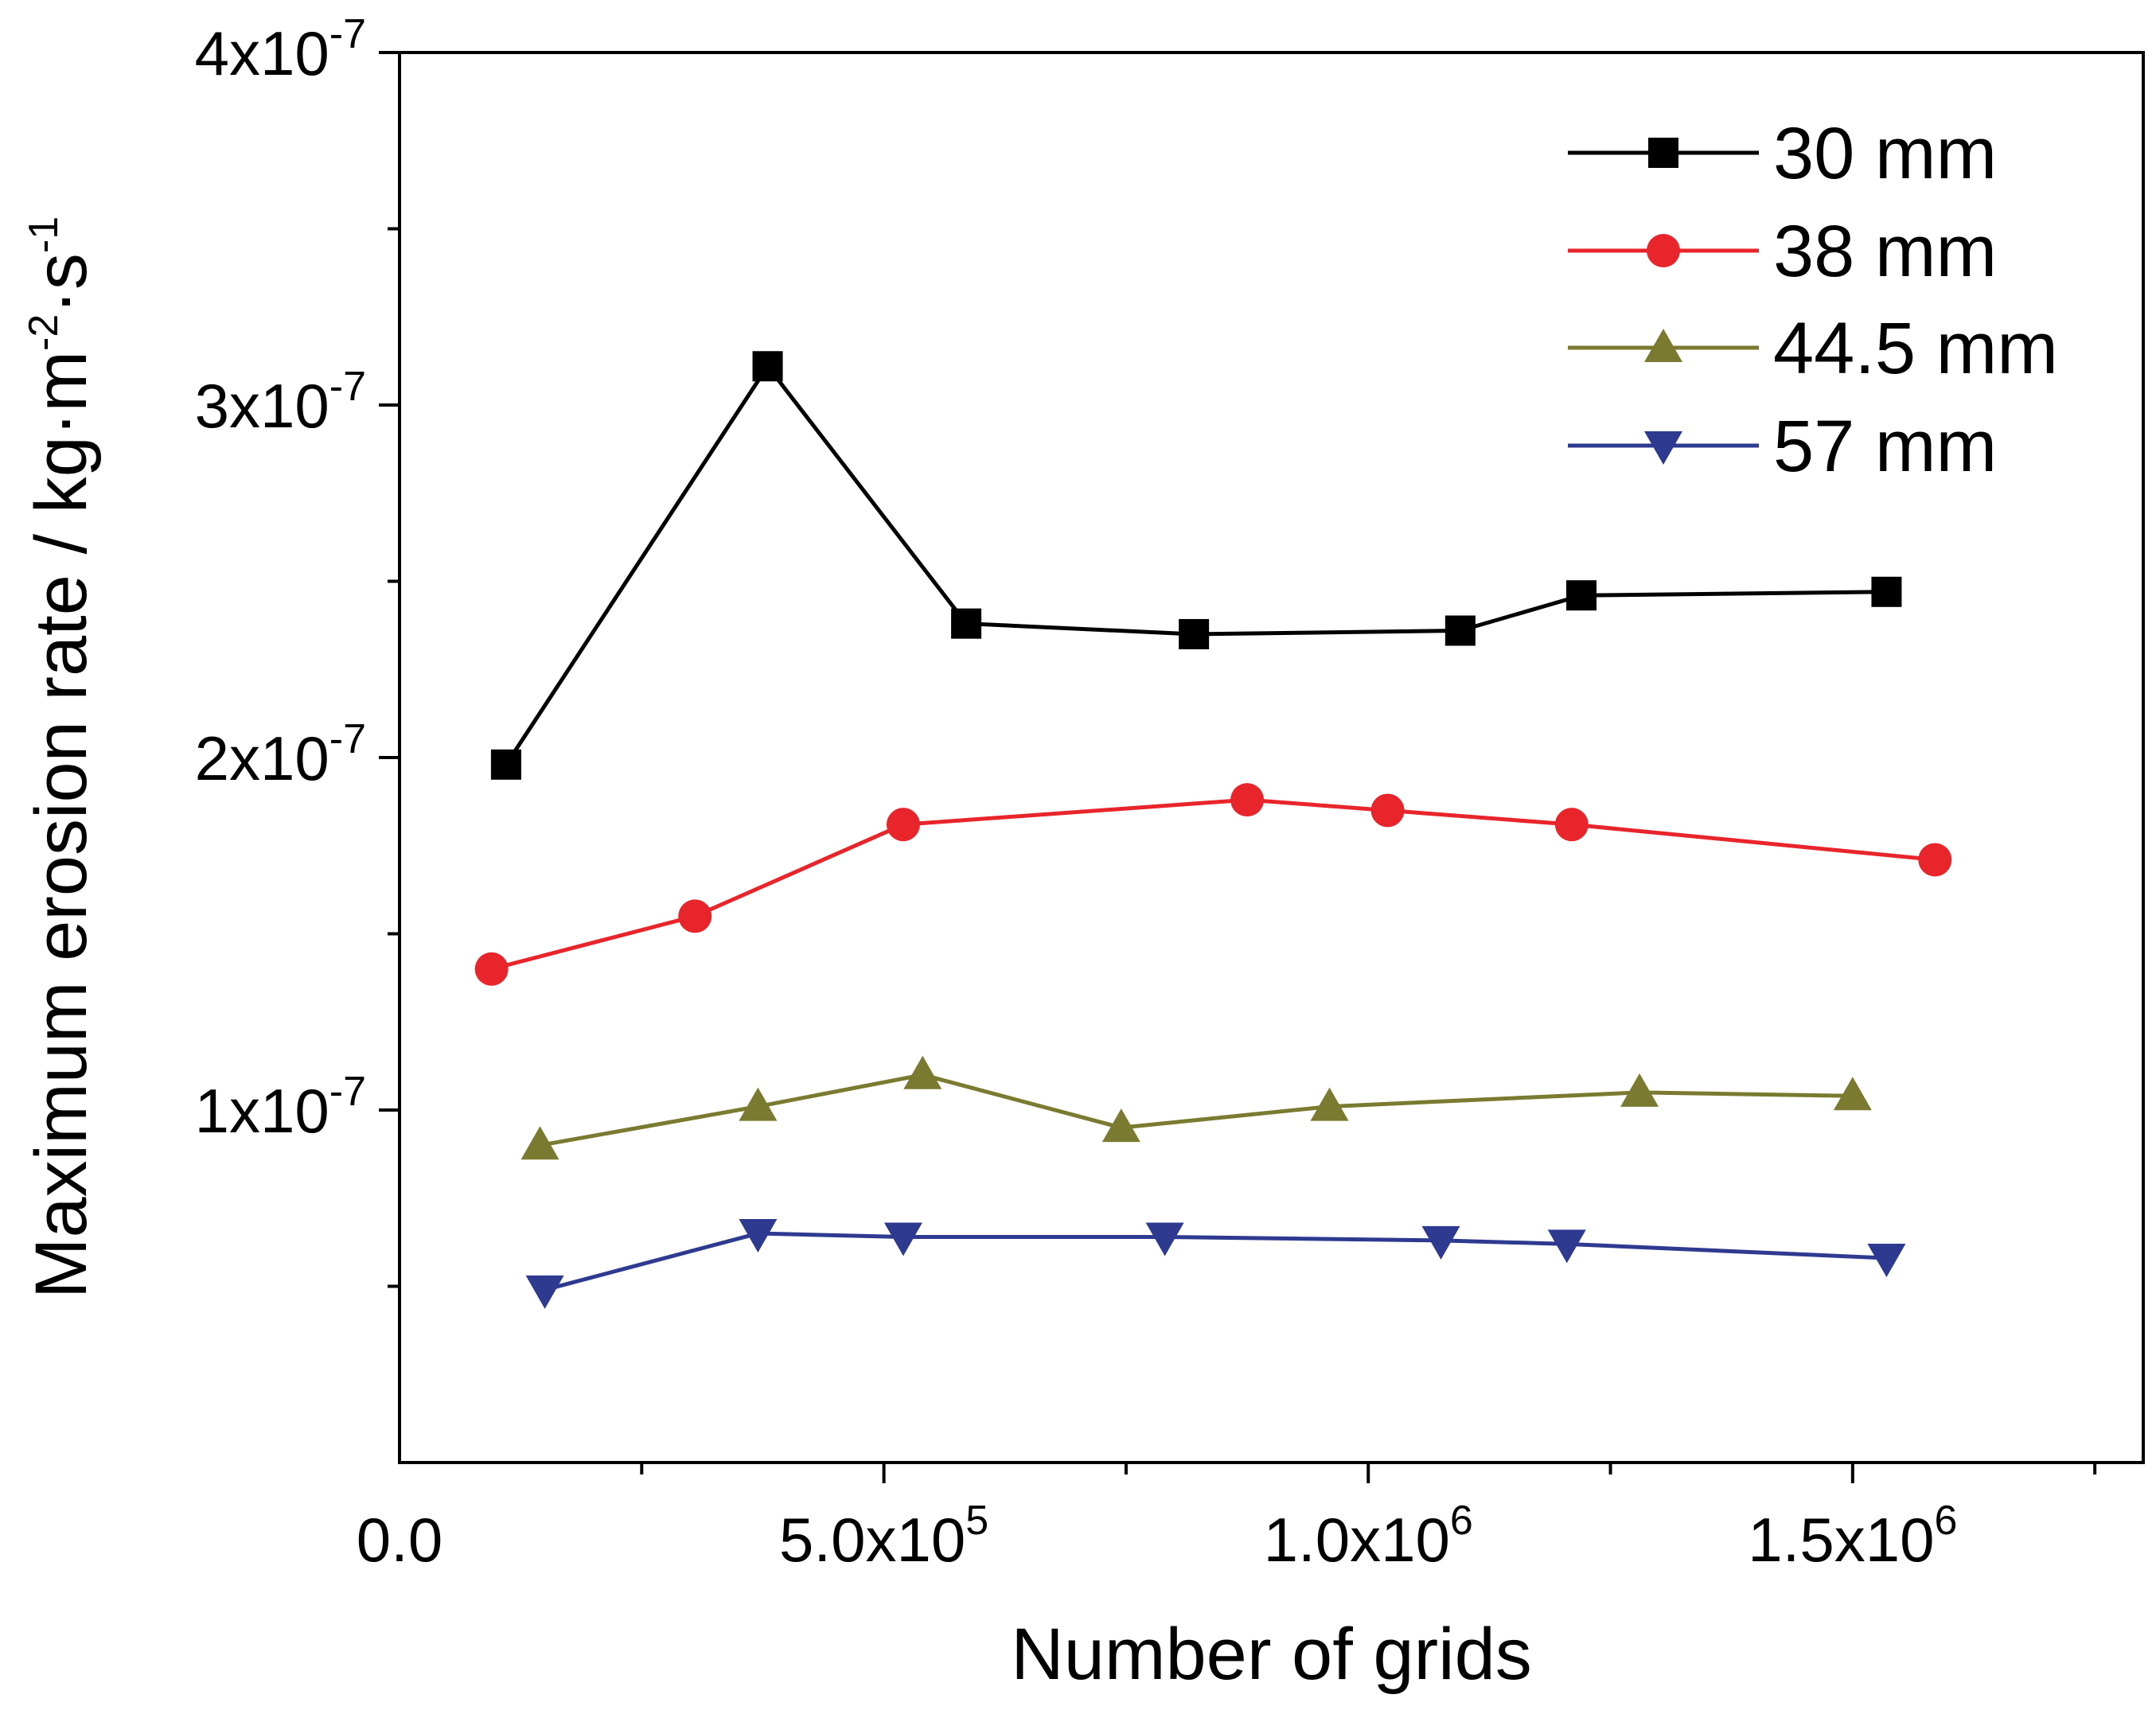 Image resolution: width=2156 pixels, height=1714 pixels. I want to click on legend-label: 30 mm, so click(1885, 154).